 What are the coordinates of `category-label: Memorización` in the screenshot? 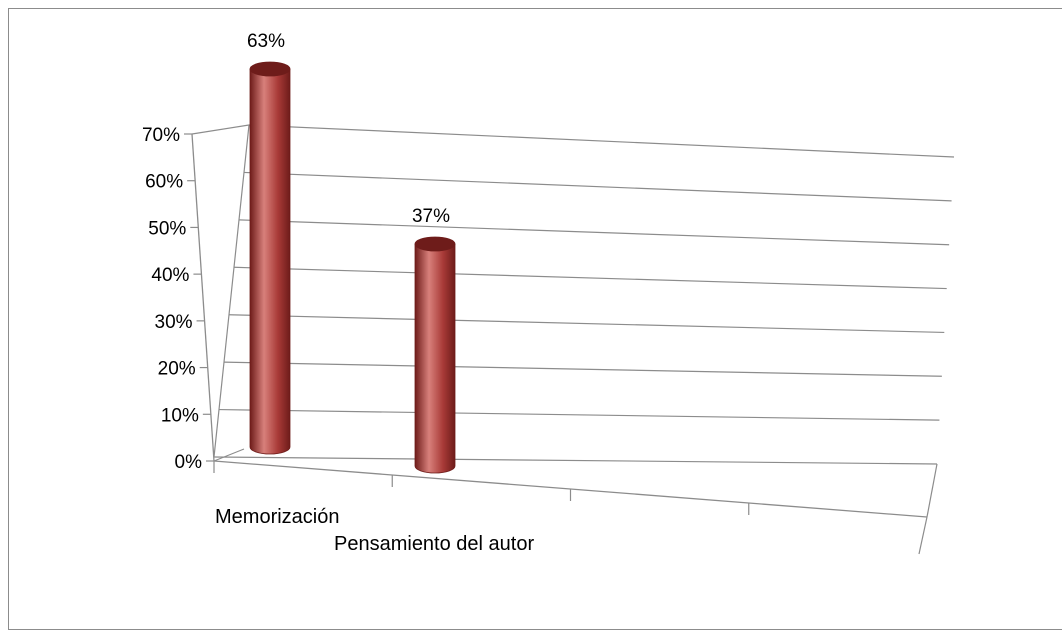 It's located at (277, 517).